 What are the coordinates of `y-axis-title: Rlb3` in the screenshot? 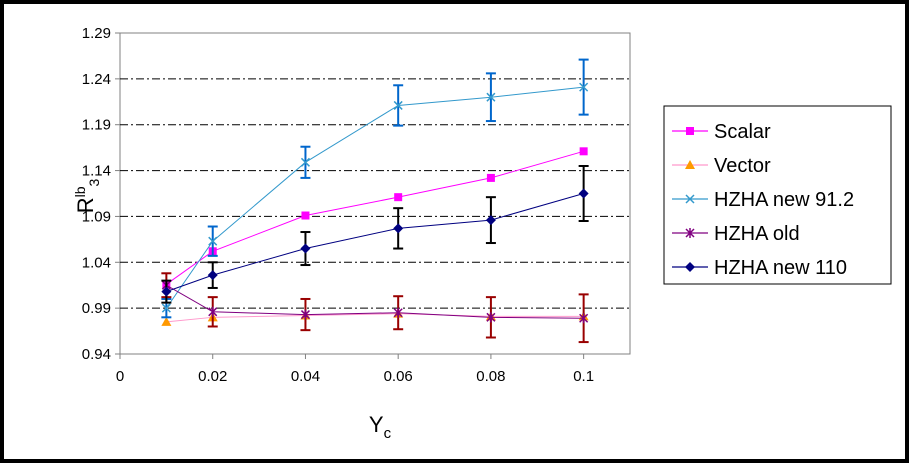 It's located at (87, 196).